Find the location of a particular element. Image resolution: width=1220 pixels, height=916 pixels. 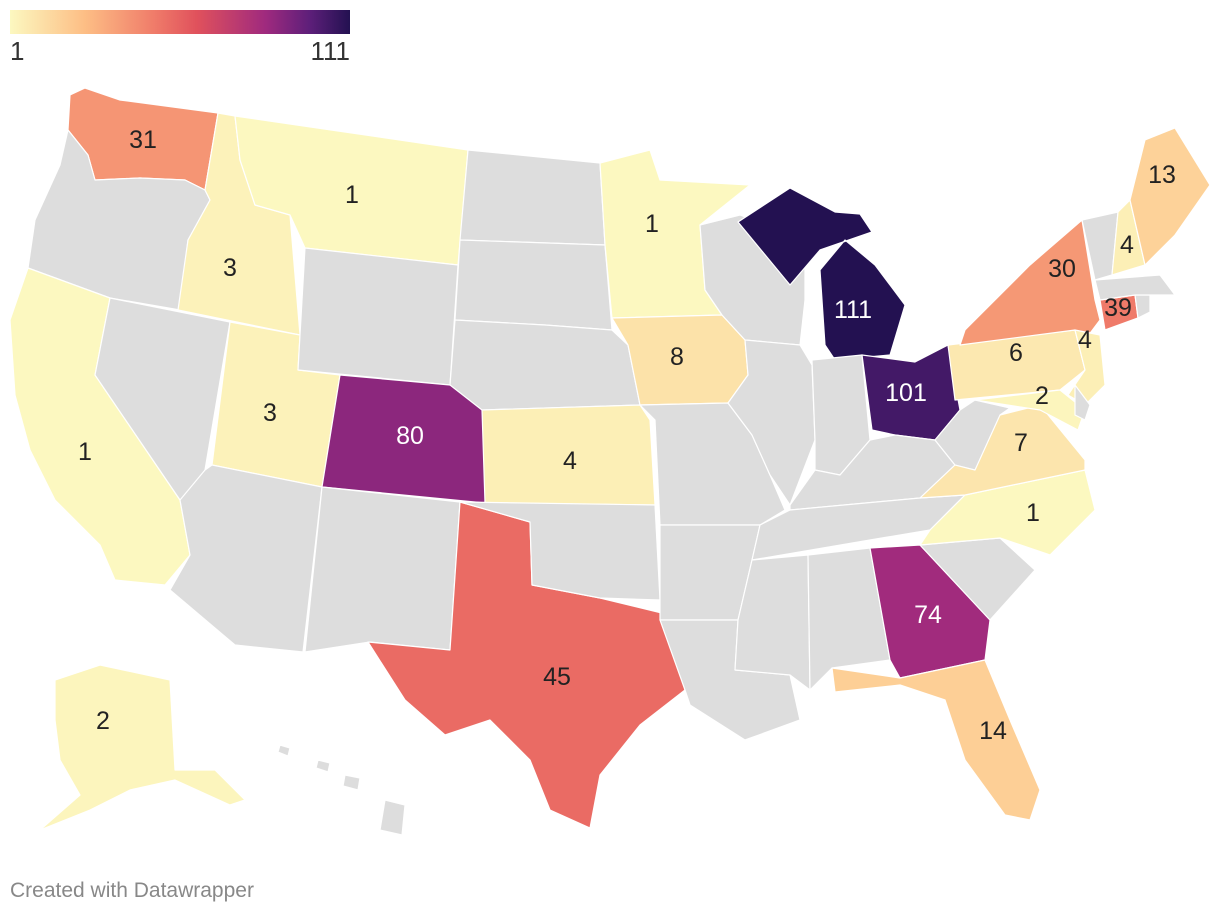

state-hi is located at coordinates (341, 790).